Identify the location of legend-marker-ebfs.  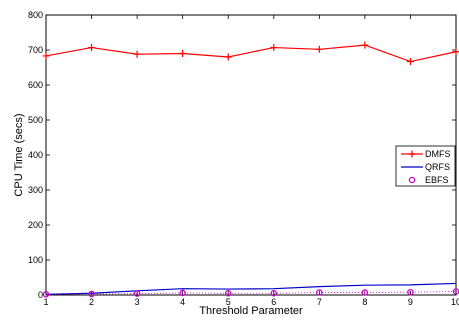
(412, 180).